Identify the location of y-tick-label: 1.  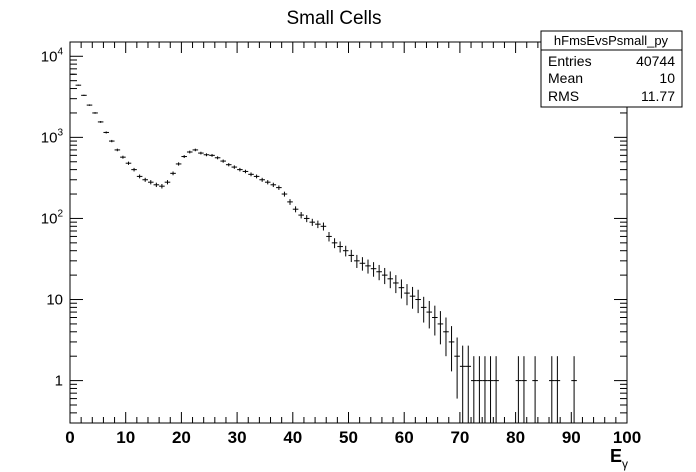
(59, 381).